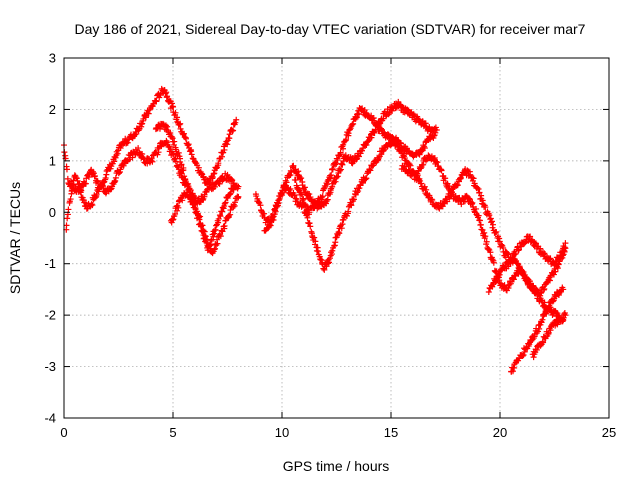 This screenshot has height=480, width=640. What do you see at coordinates (172, 432) in the screenshot?
I see `x-tick-label: 5` at bounding box center [172, 432].